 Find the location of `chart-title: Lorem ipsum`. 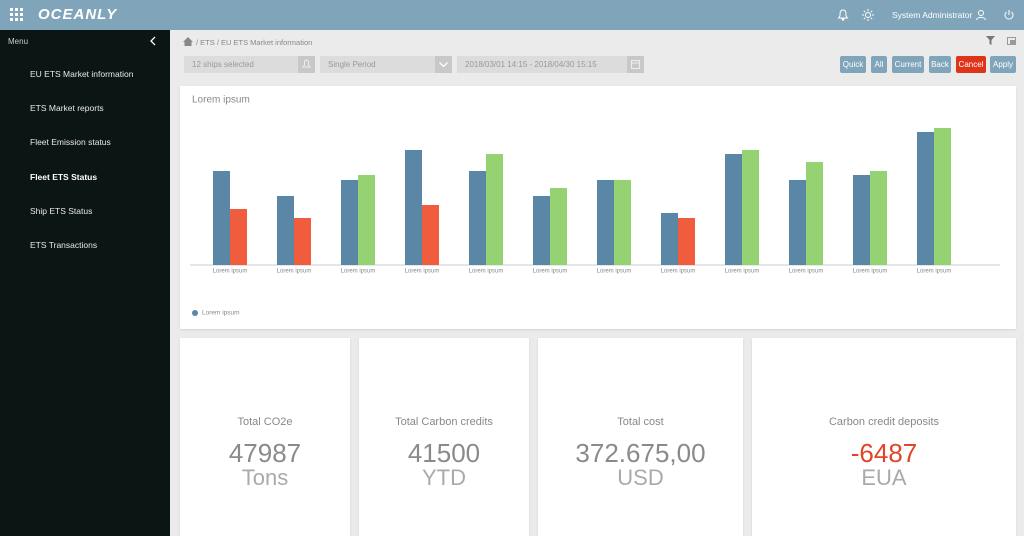

chart-title: Lorem ipsum is located at coordinates (221, 100).